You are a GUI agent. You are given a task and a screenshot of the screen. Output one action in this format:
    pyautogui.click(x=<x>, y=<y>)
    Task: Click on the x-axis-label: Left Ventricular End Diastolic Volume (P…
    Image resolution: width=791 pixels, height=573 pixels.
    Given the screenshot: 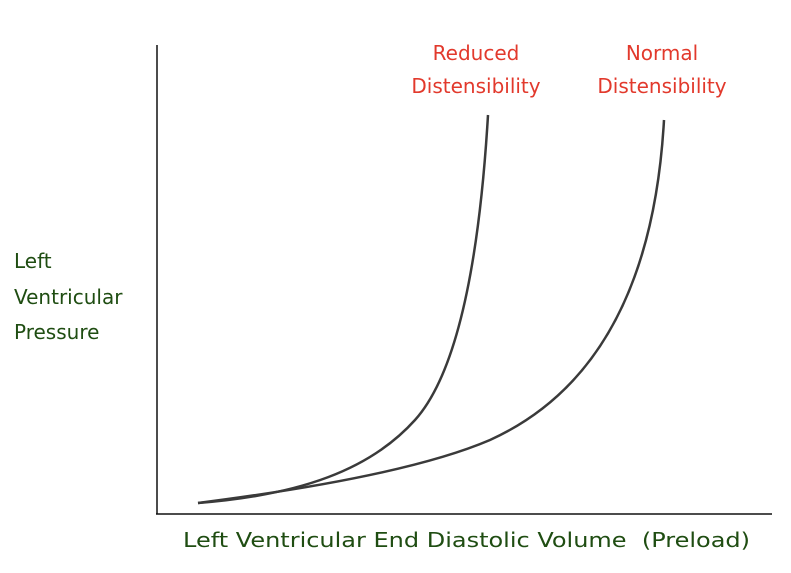 What is the action you would take?
    pyautogui.click(x=466, y=540)
    